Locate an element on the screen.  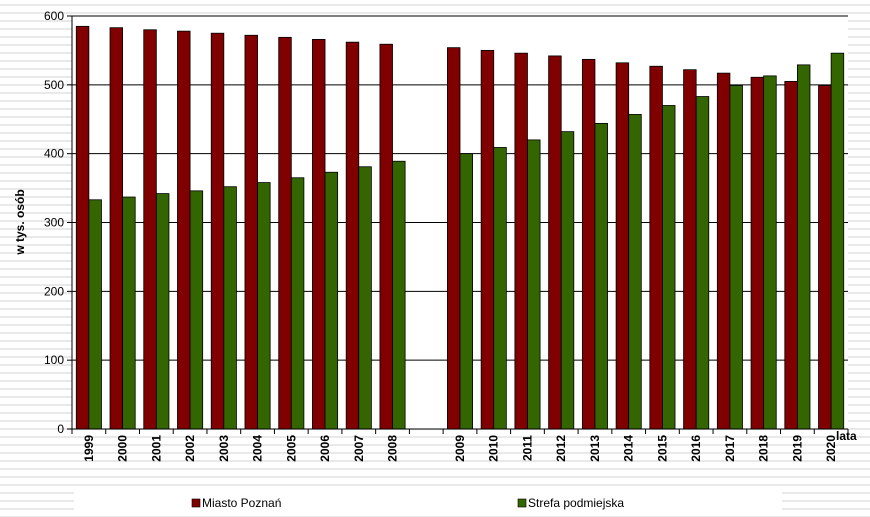
legend-box is located at coordinates (428, 499).